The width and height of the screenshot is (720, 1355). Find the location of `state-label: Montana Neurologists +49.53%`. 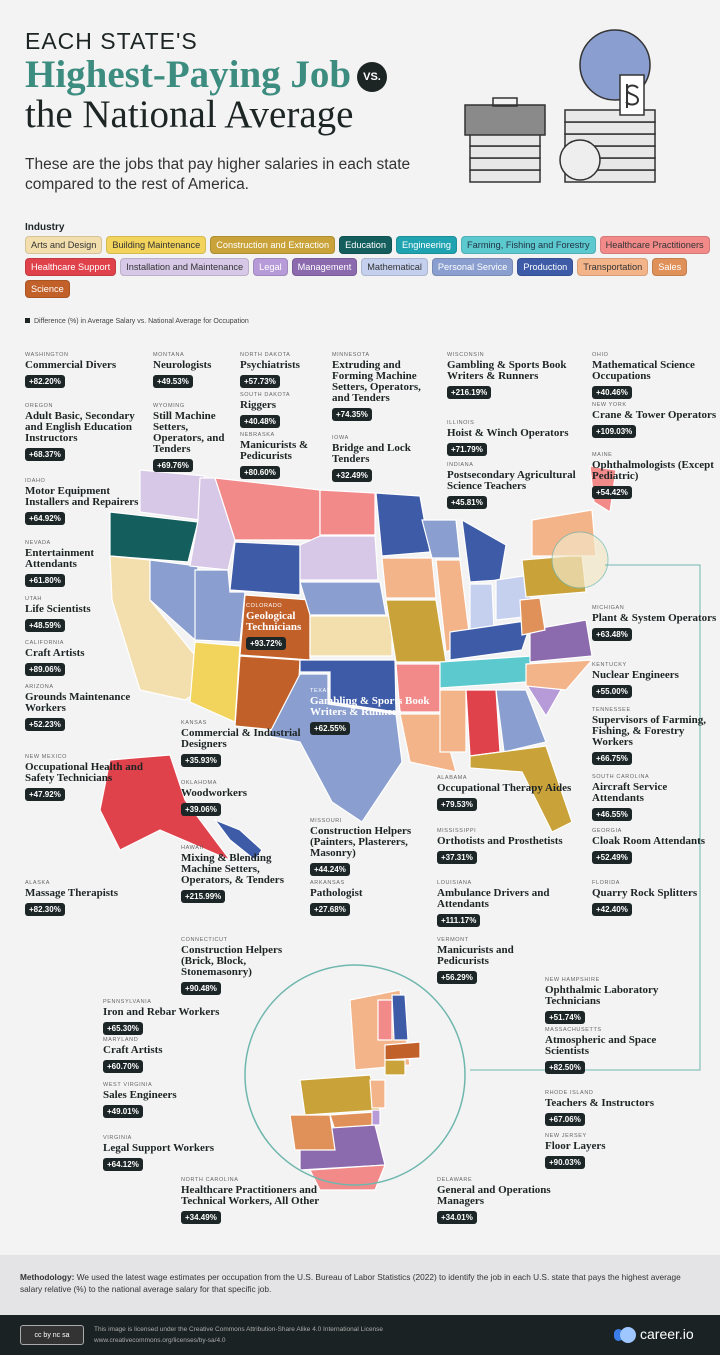

state-label: Montana Neurologists +49.53% is located at coordinates (194, 370).